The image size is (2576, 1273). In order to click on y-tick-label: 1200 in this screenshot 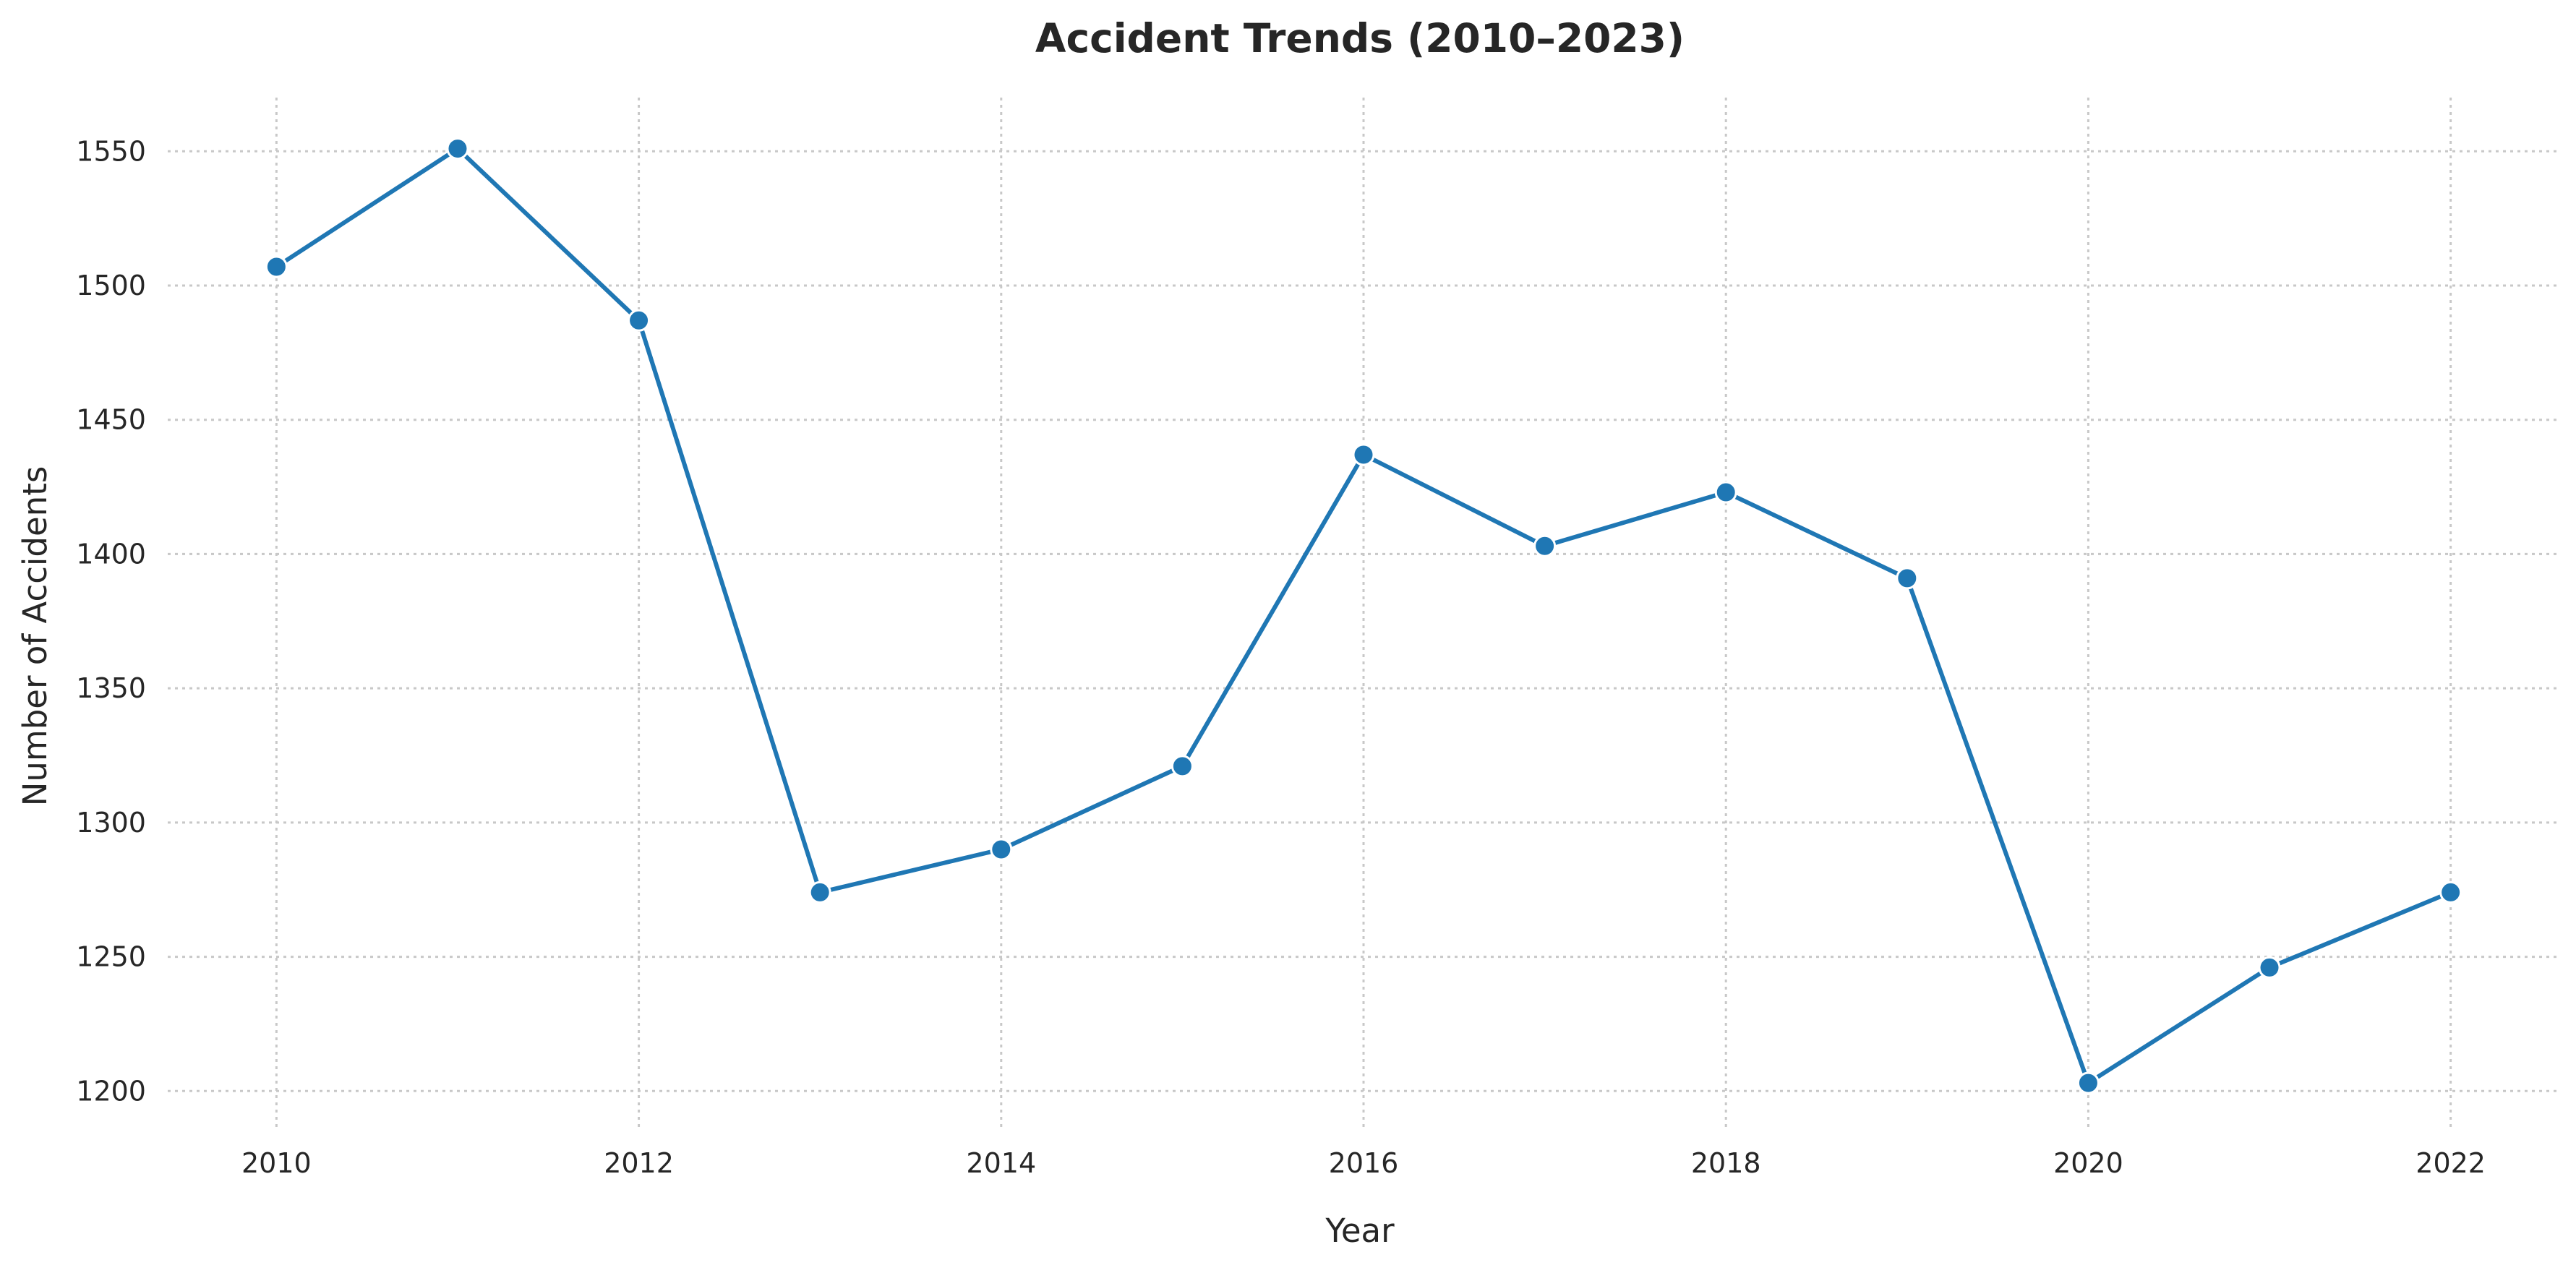, I will do `click(111, 1091)`.